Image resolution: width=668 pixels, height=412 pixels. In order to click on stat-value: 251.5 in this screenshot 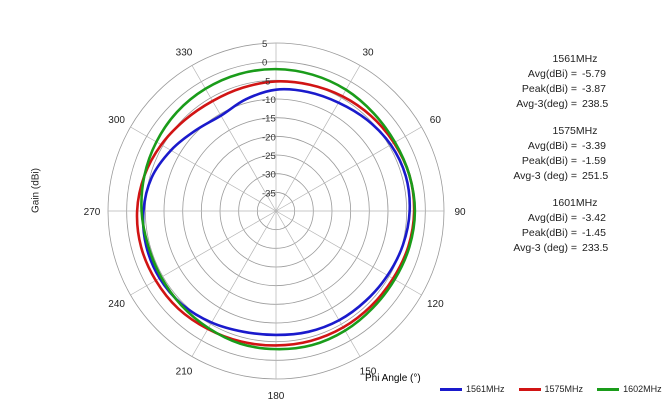, I will do `click(595, 176)`.